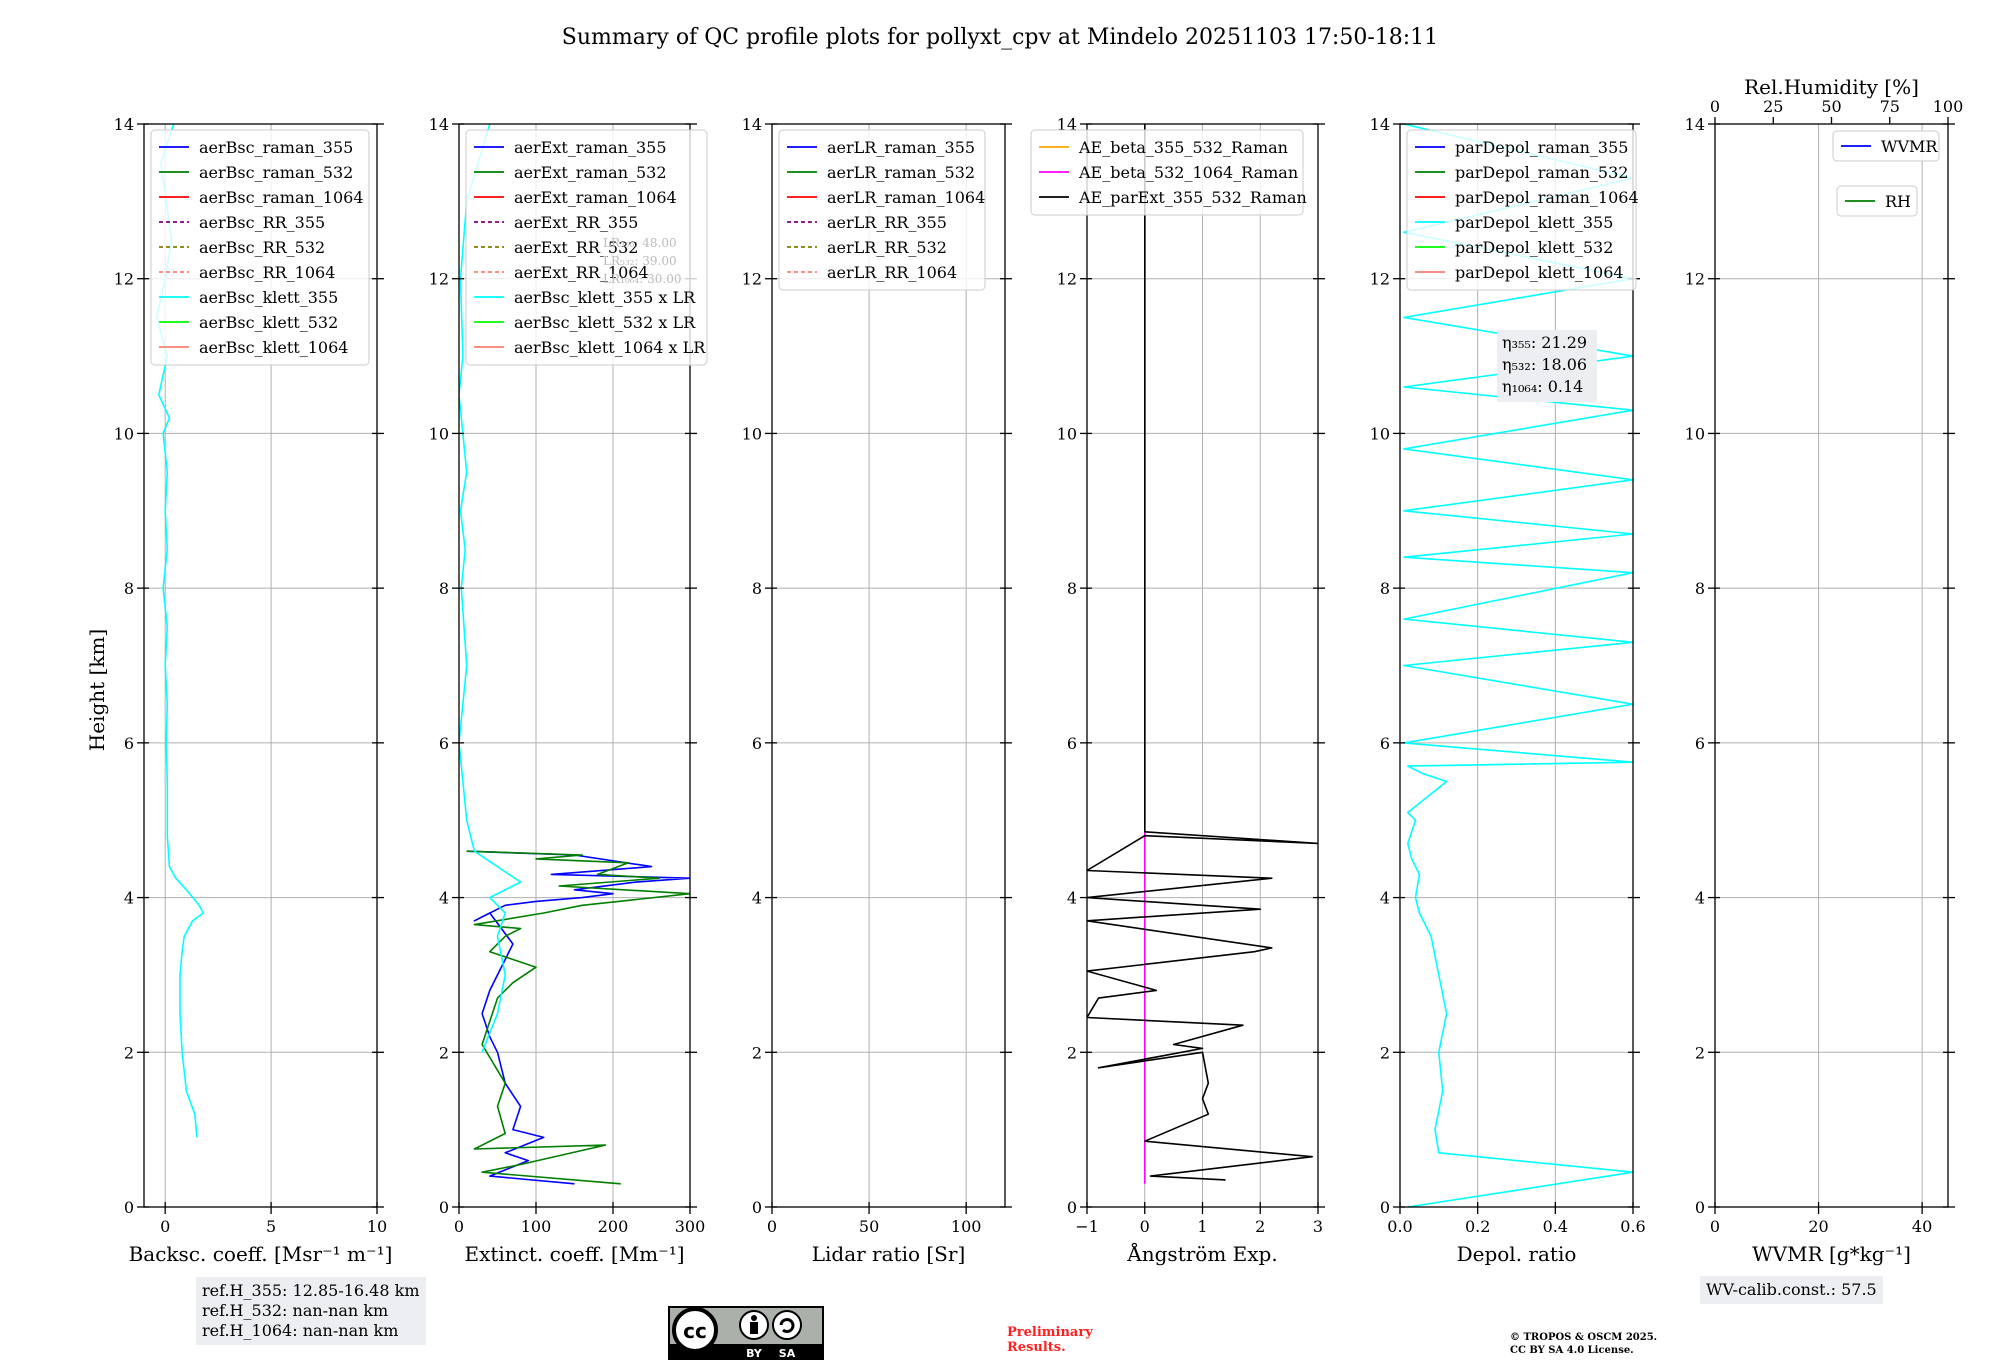 This screenshot has width=2000, height=1360. I want to click on x-axis-label: Backsc. coeff. [Msr⁻¹ m⁻¹], so click(261, 1254).